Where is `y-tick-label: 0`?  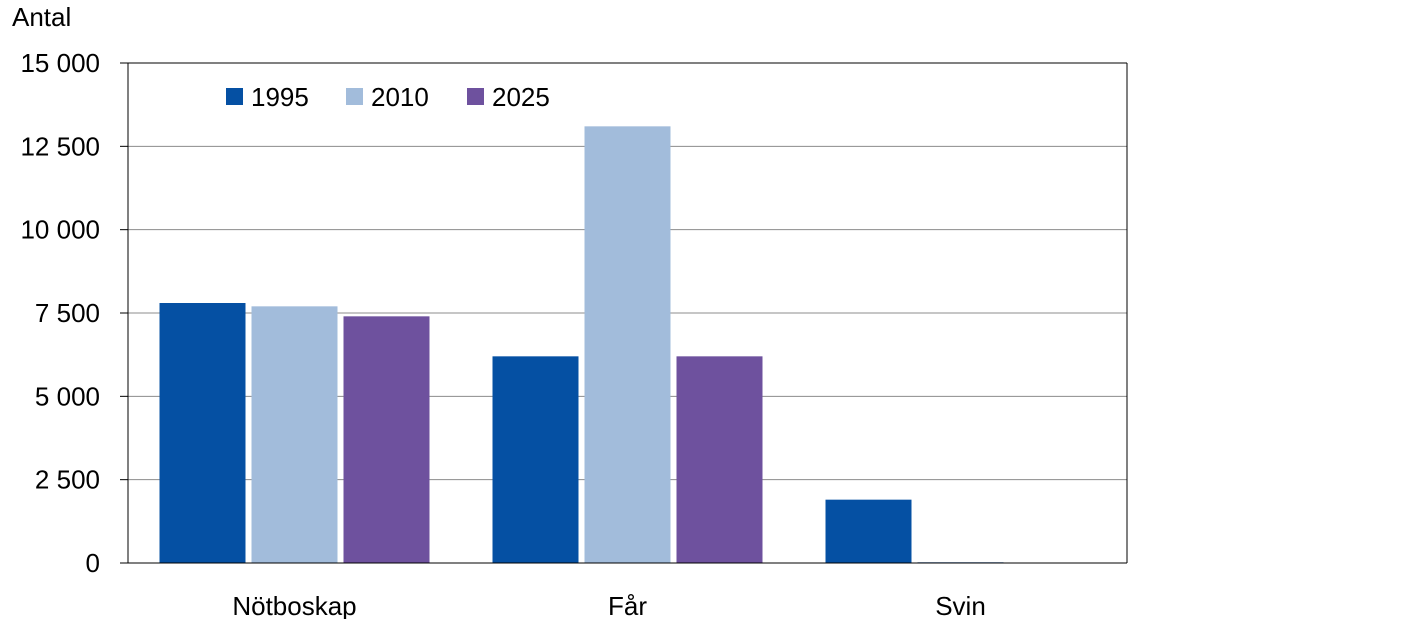
y-tick-label: 0 is located at coordinates (93, 563).